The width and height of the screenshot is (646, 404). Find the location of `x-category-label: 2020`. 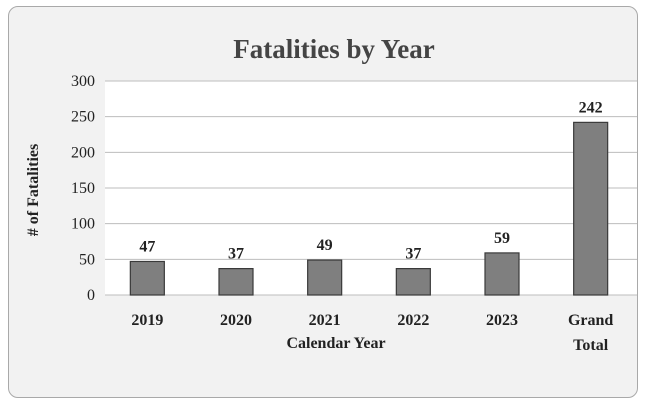

x-category-label: 2020 is located at coordinates (236, 320).